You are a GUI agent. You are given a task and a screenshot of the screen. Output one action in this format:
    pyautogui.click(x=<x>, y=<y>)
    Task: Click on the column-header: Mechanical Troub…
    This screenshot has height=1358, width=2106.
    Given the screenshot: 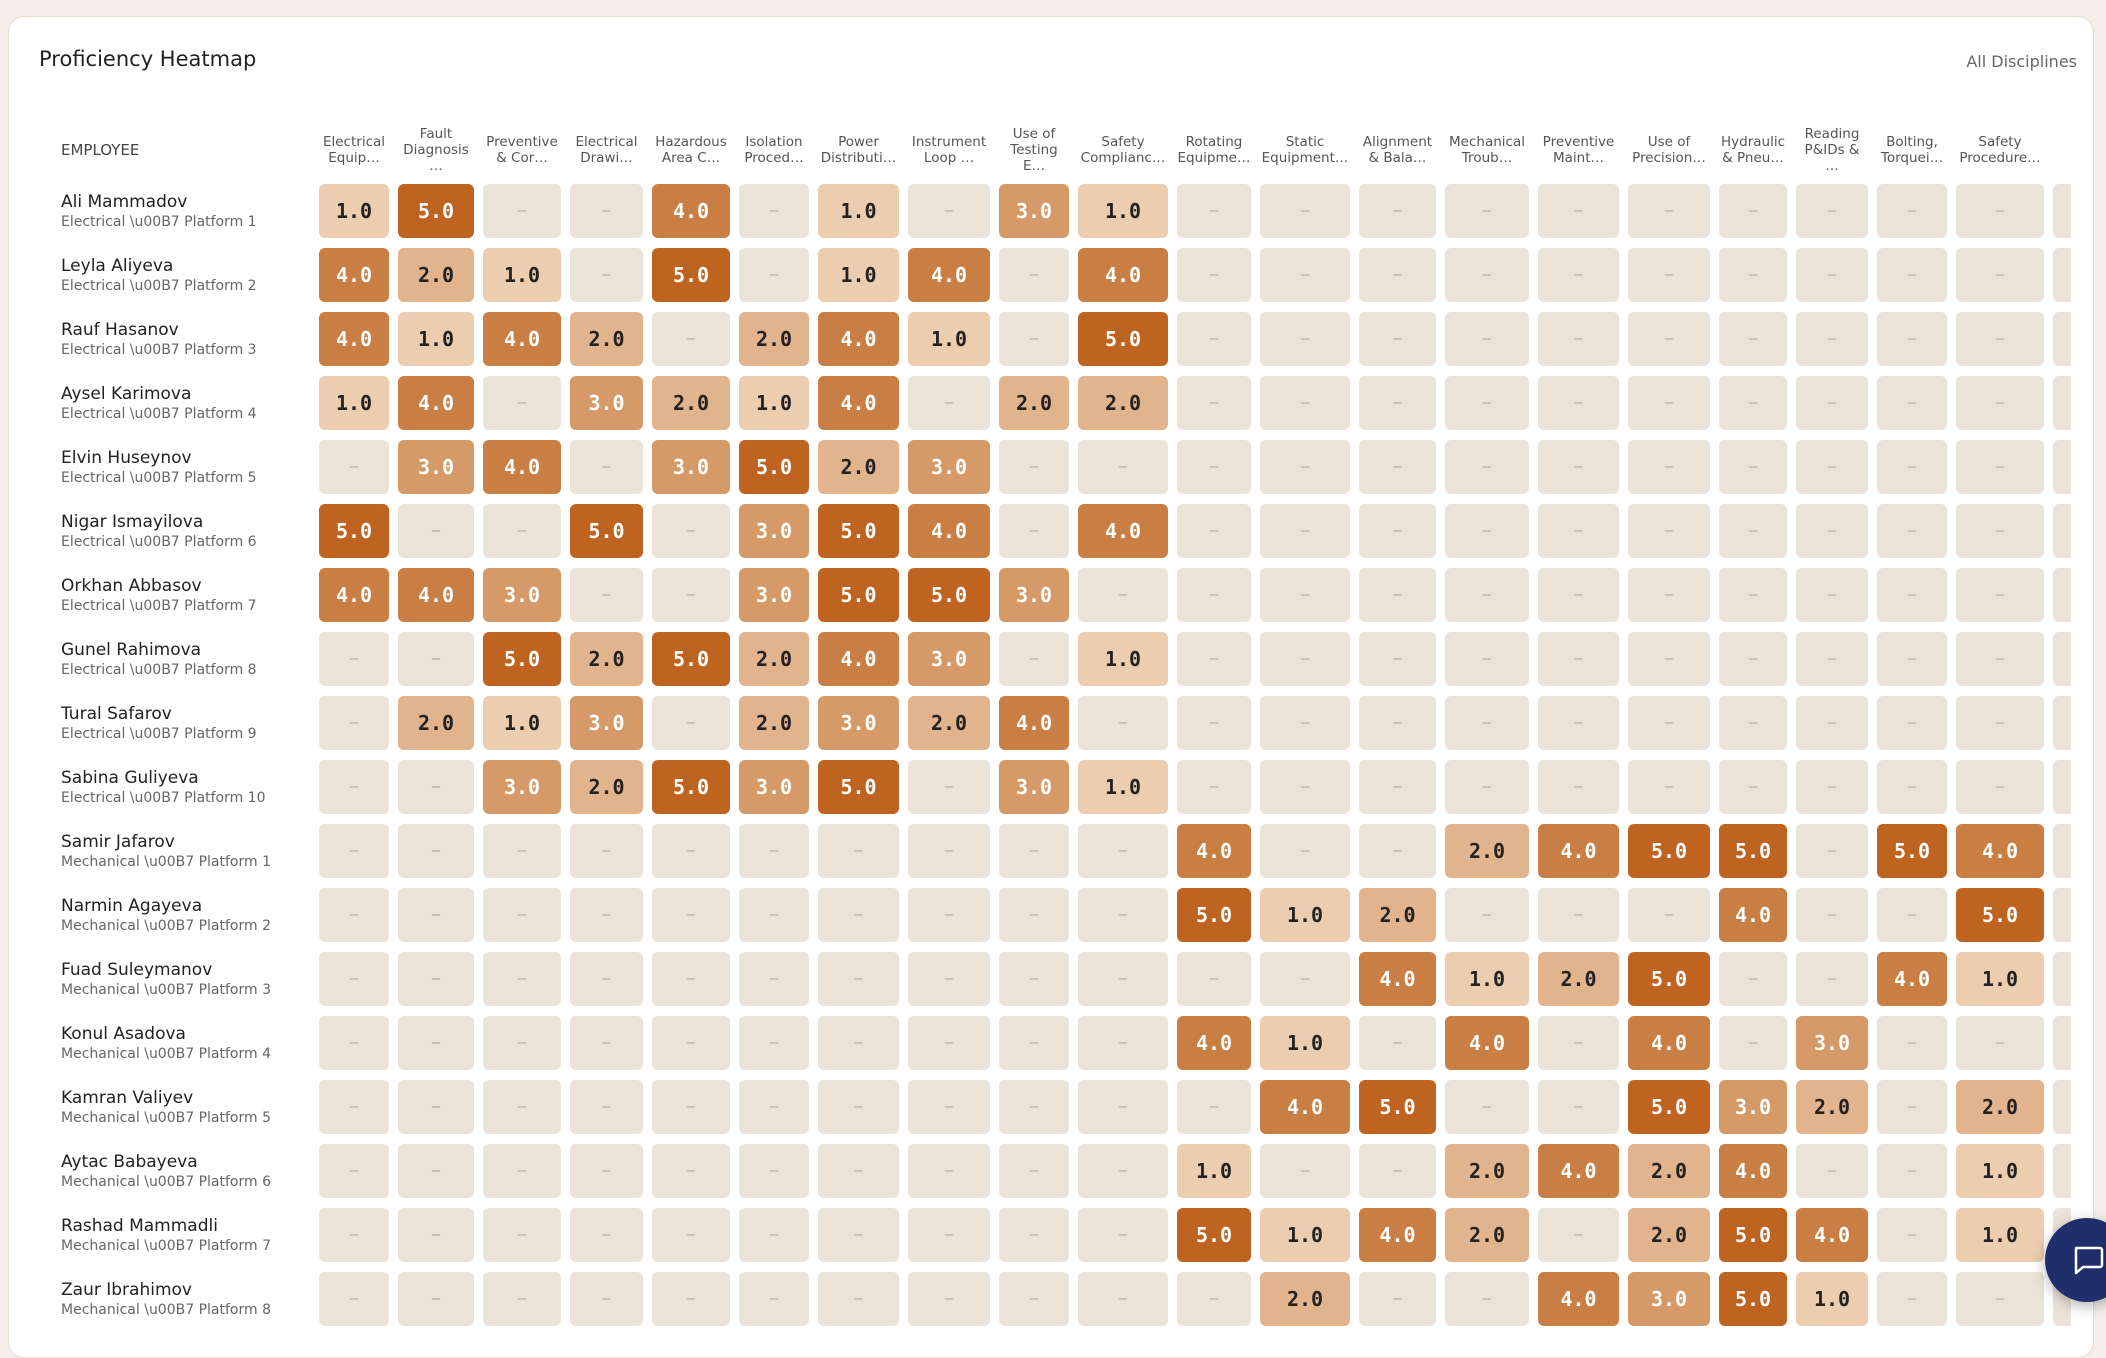 What is the action you would take?
    pyautogui.click(x=1487, y=150)
    